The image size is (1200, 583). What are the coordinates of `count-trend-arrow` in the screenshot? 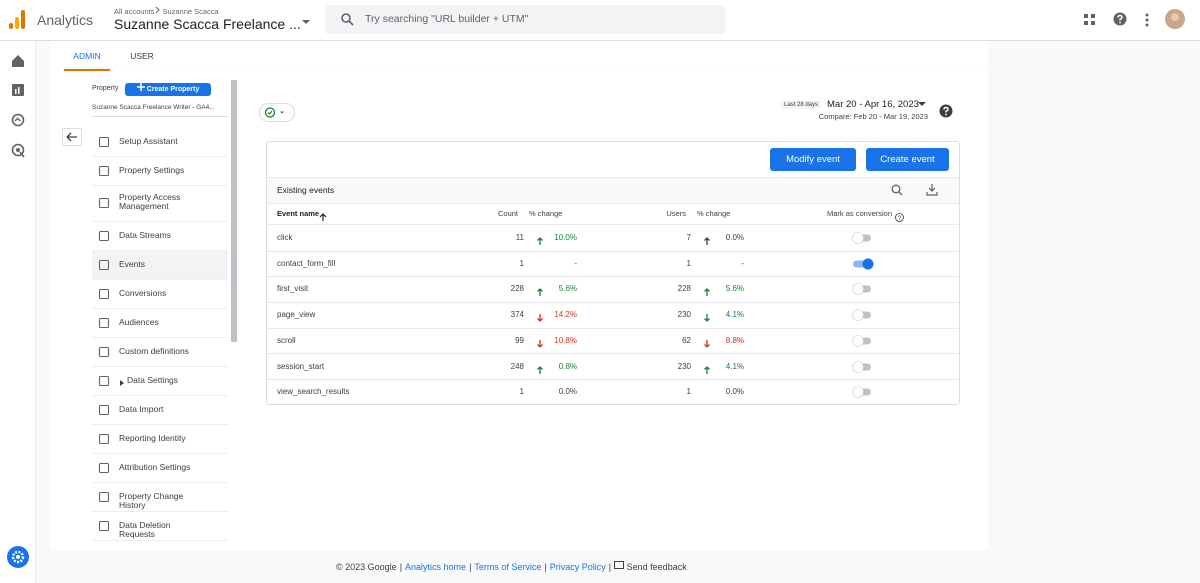 It's located at (540, 293).